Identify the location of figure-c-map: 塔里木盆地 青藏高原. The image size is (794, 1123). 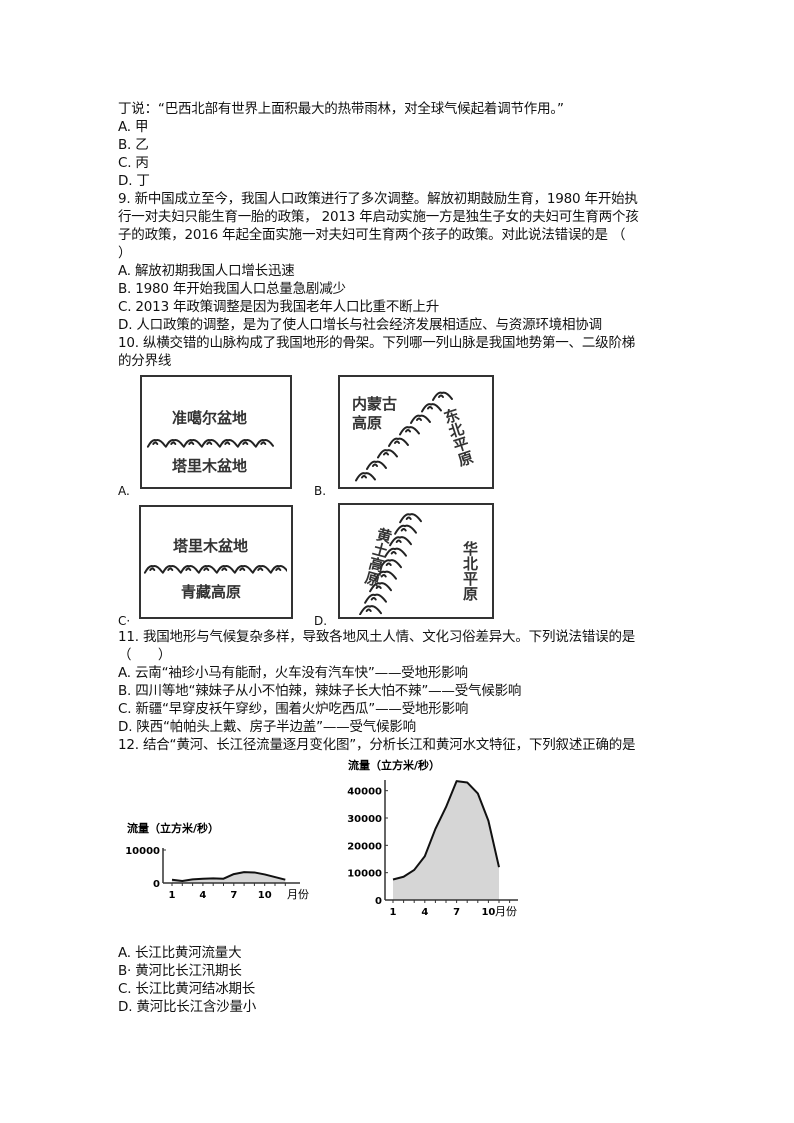
(216, 562).